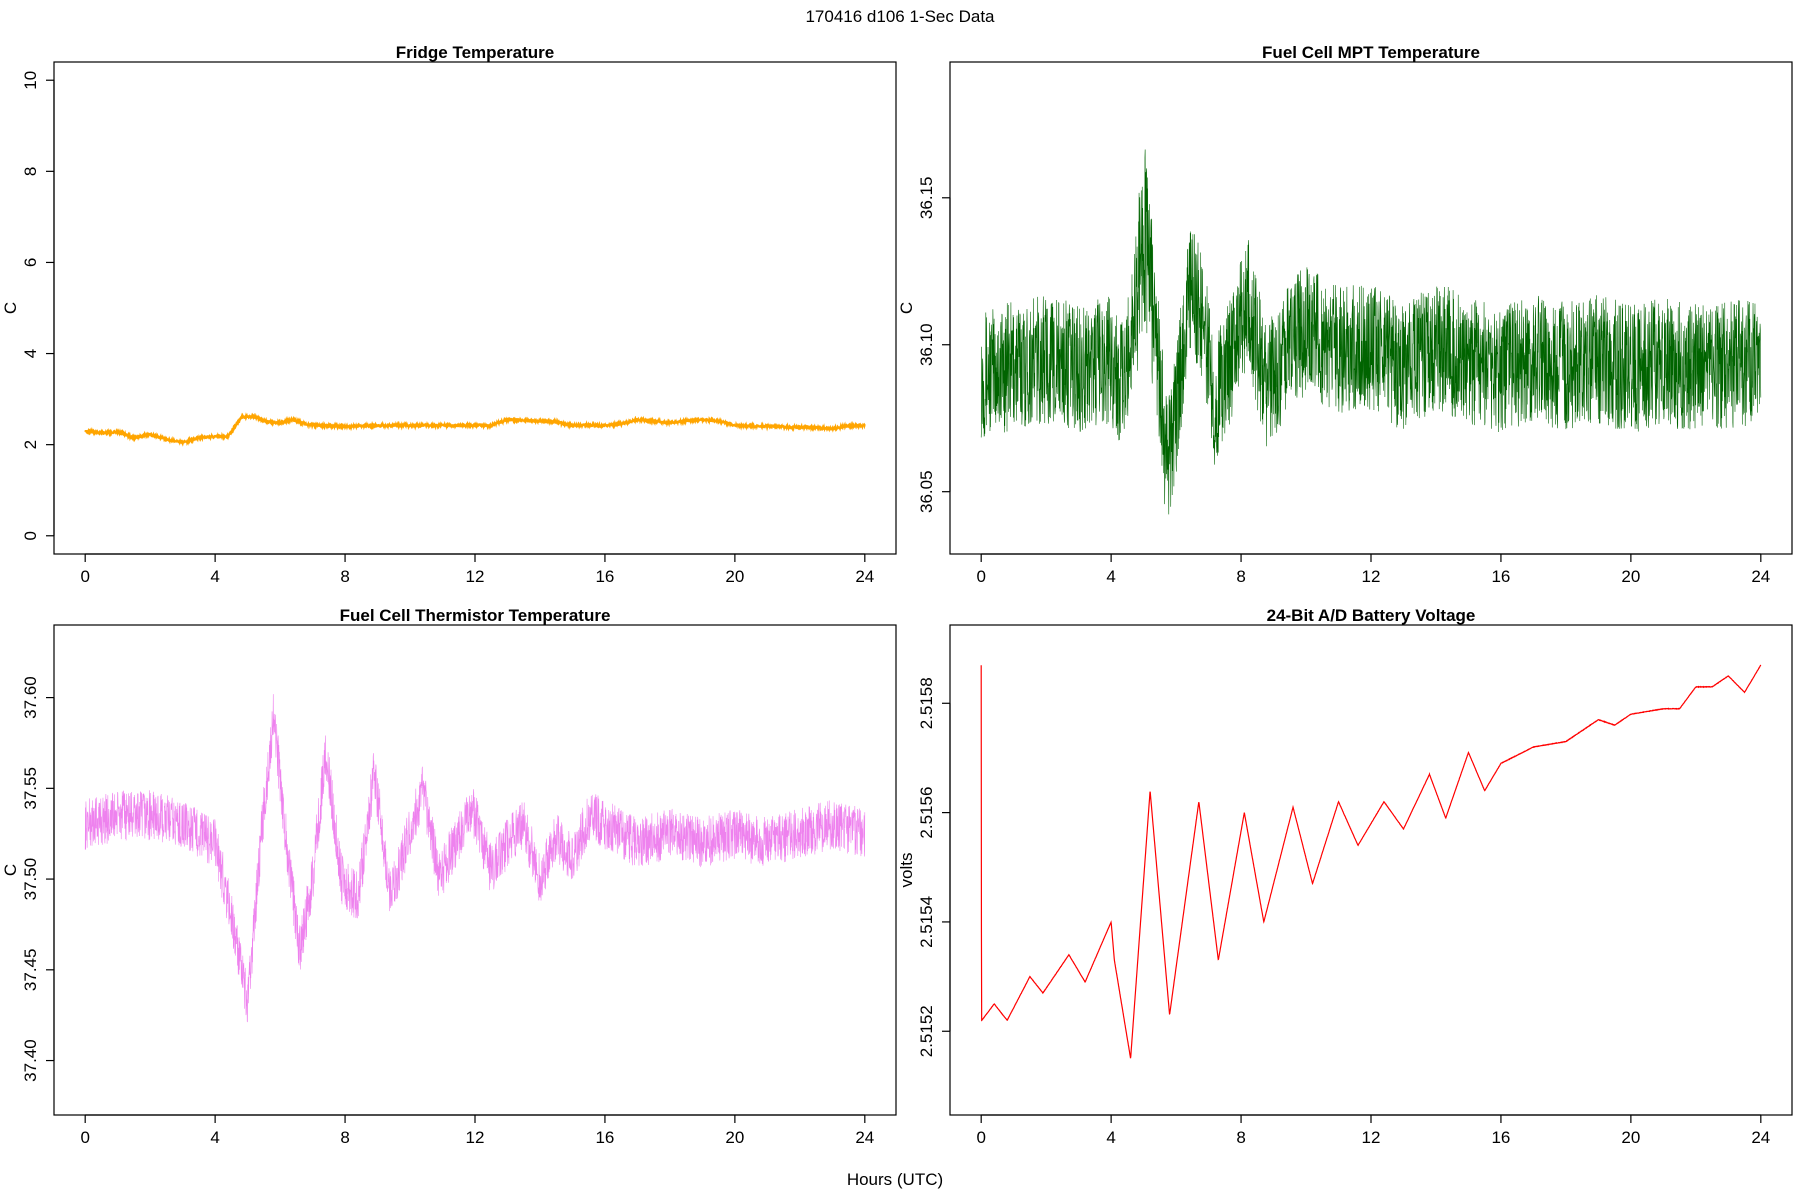  What do you see at coordinates (475, 615) in the screenshot?
I see `panel-title: Fuel Cell Thermistor Temperature` at bounding box center [475, 615].